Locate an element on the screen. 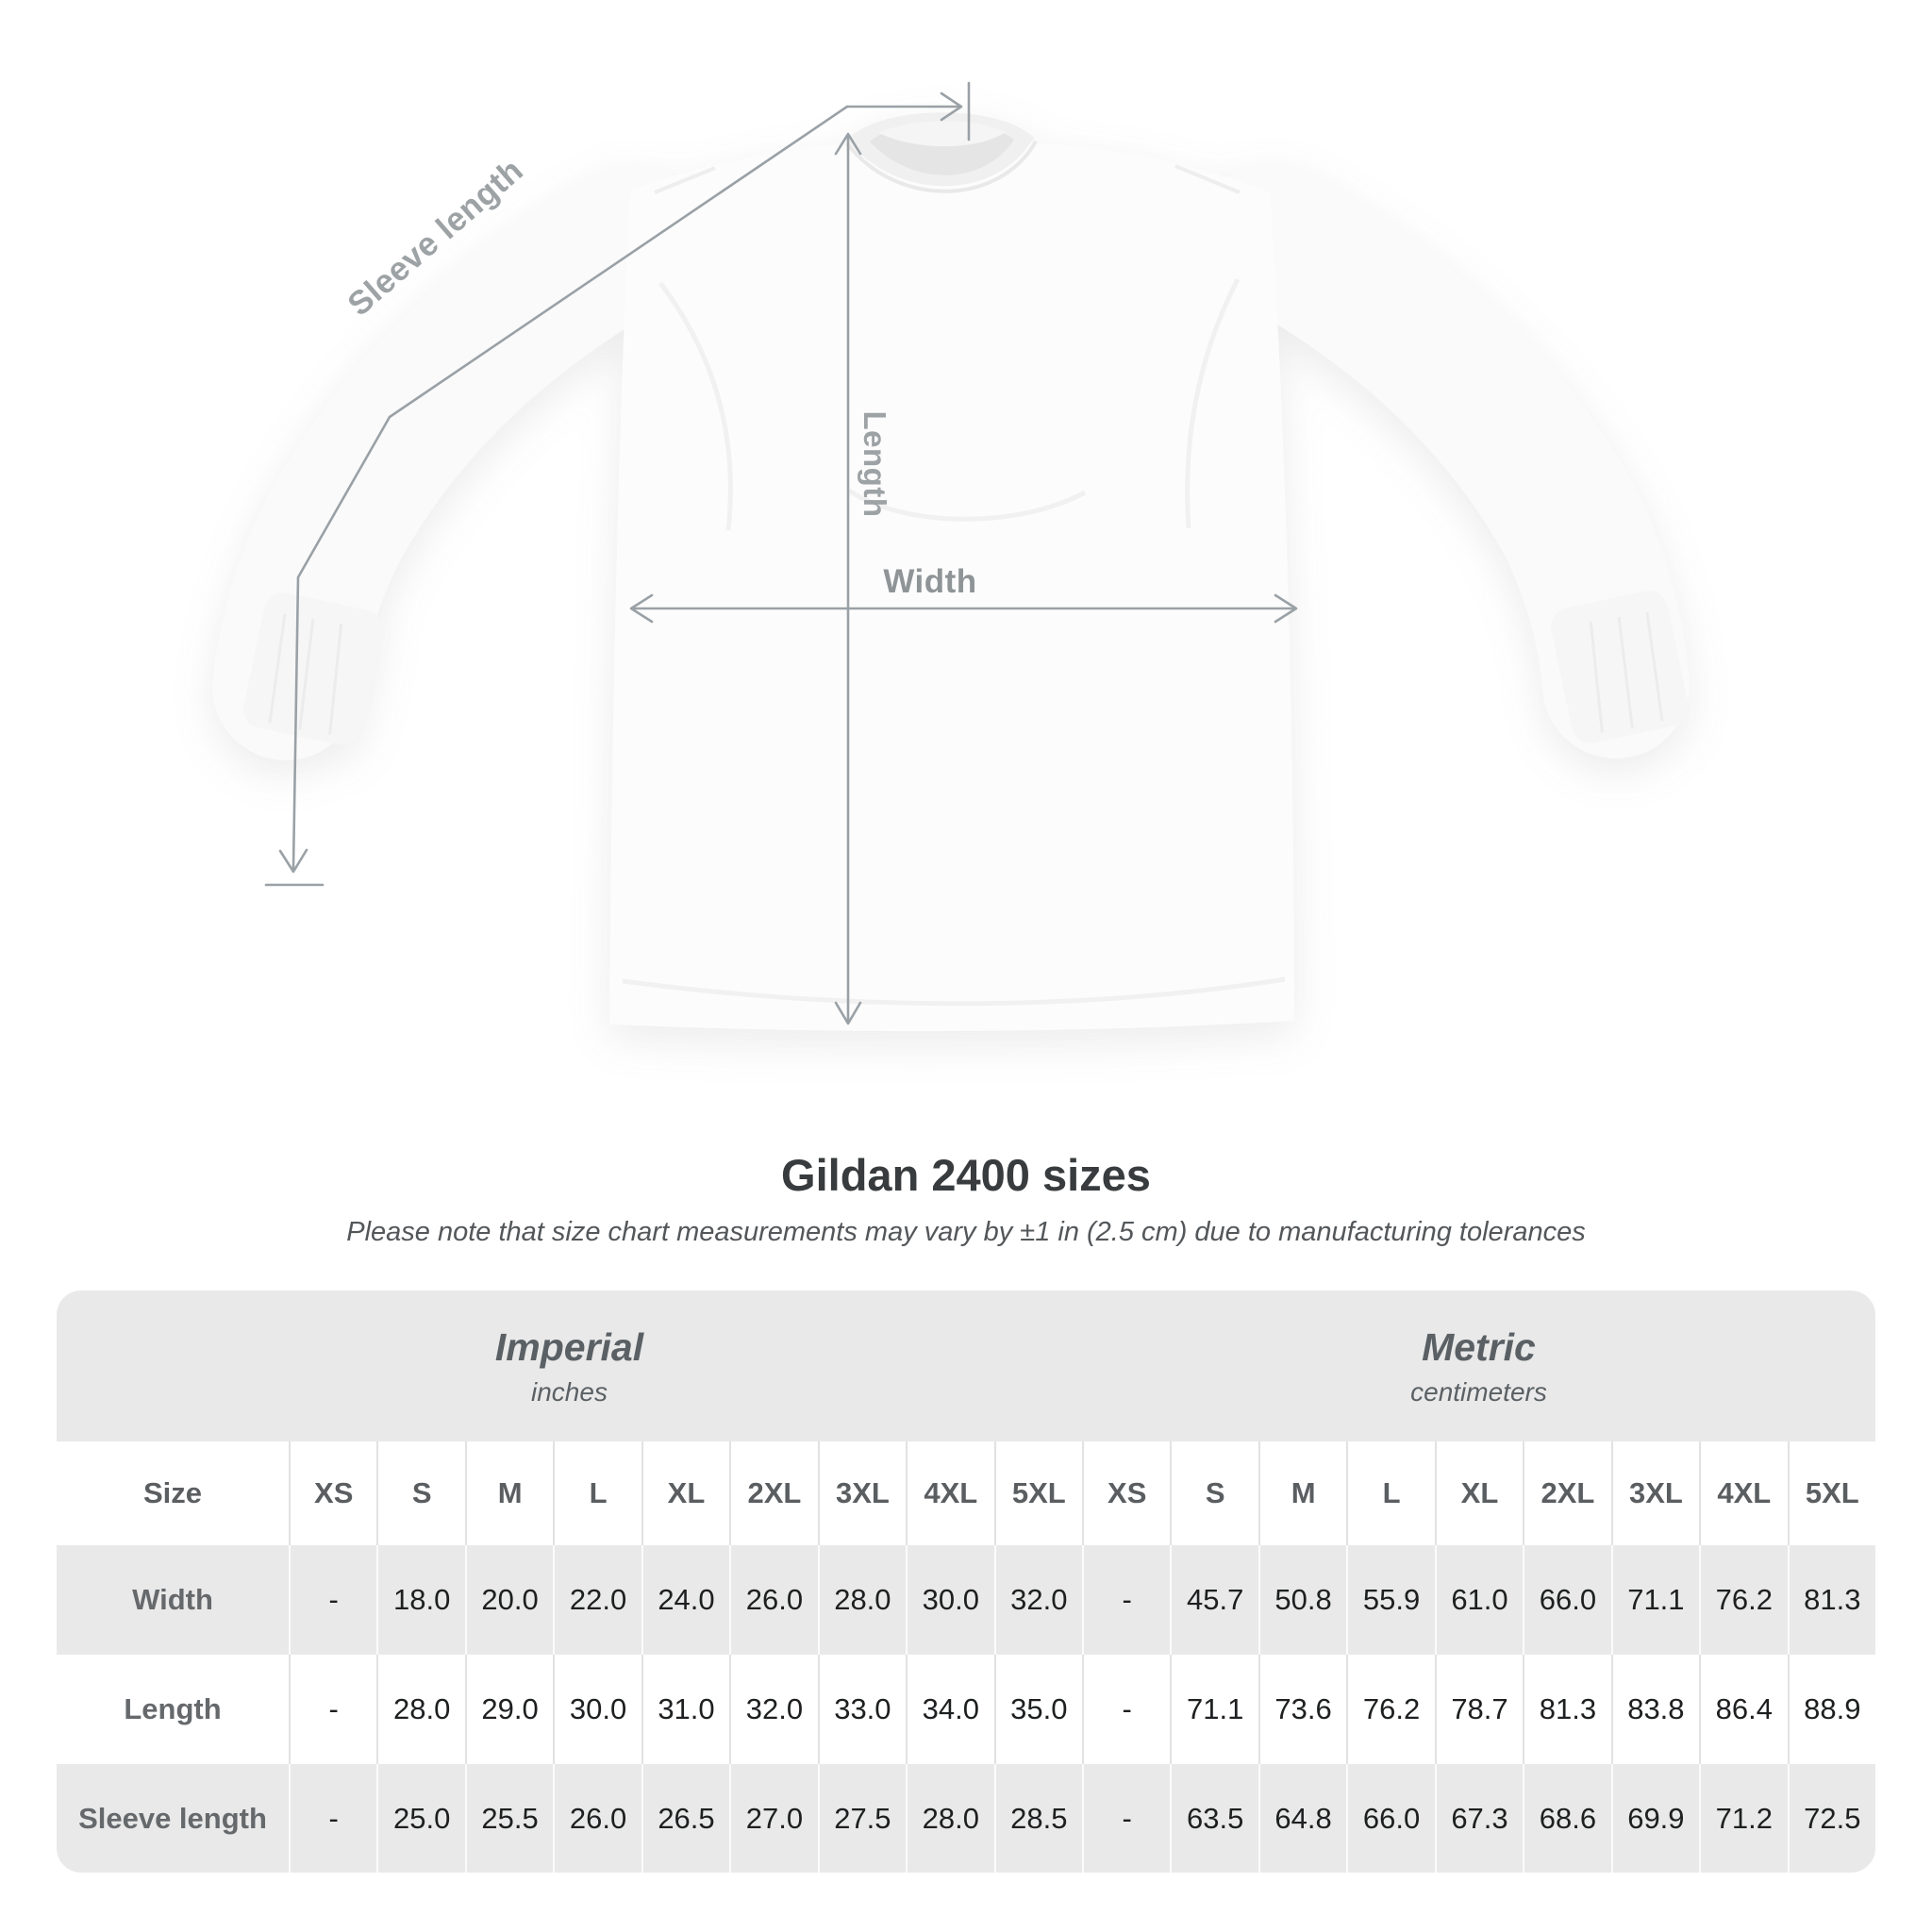 The width and height of the screenshot is (1932, 1932). table-cell: 88.9 is located at coordinates (1831, 1709).